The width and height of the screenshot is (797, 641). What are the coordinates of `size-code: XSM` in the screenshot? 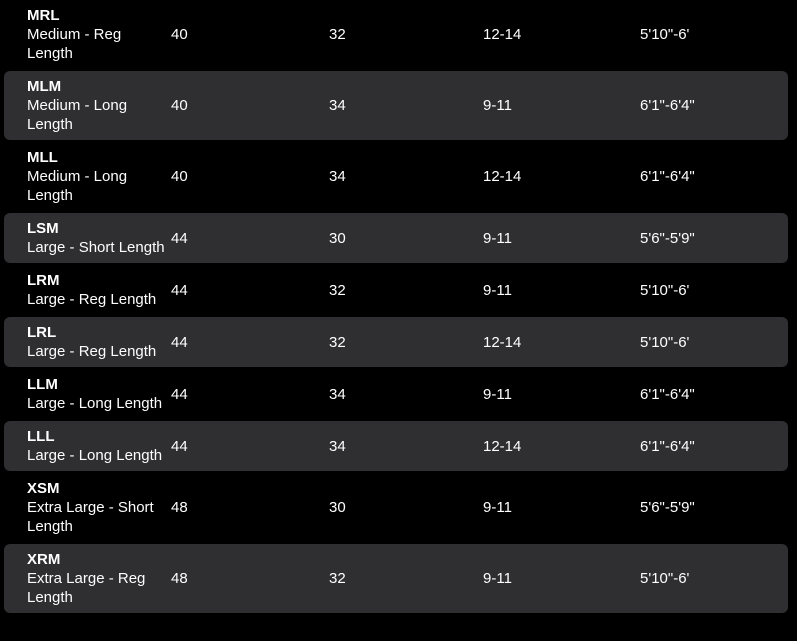 It's located at (43, 488).